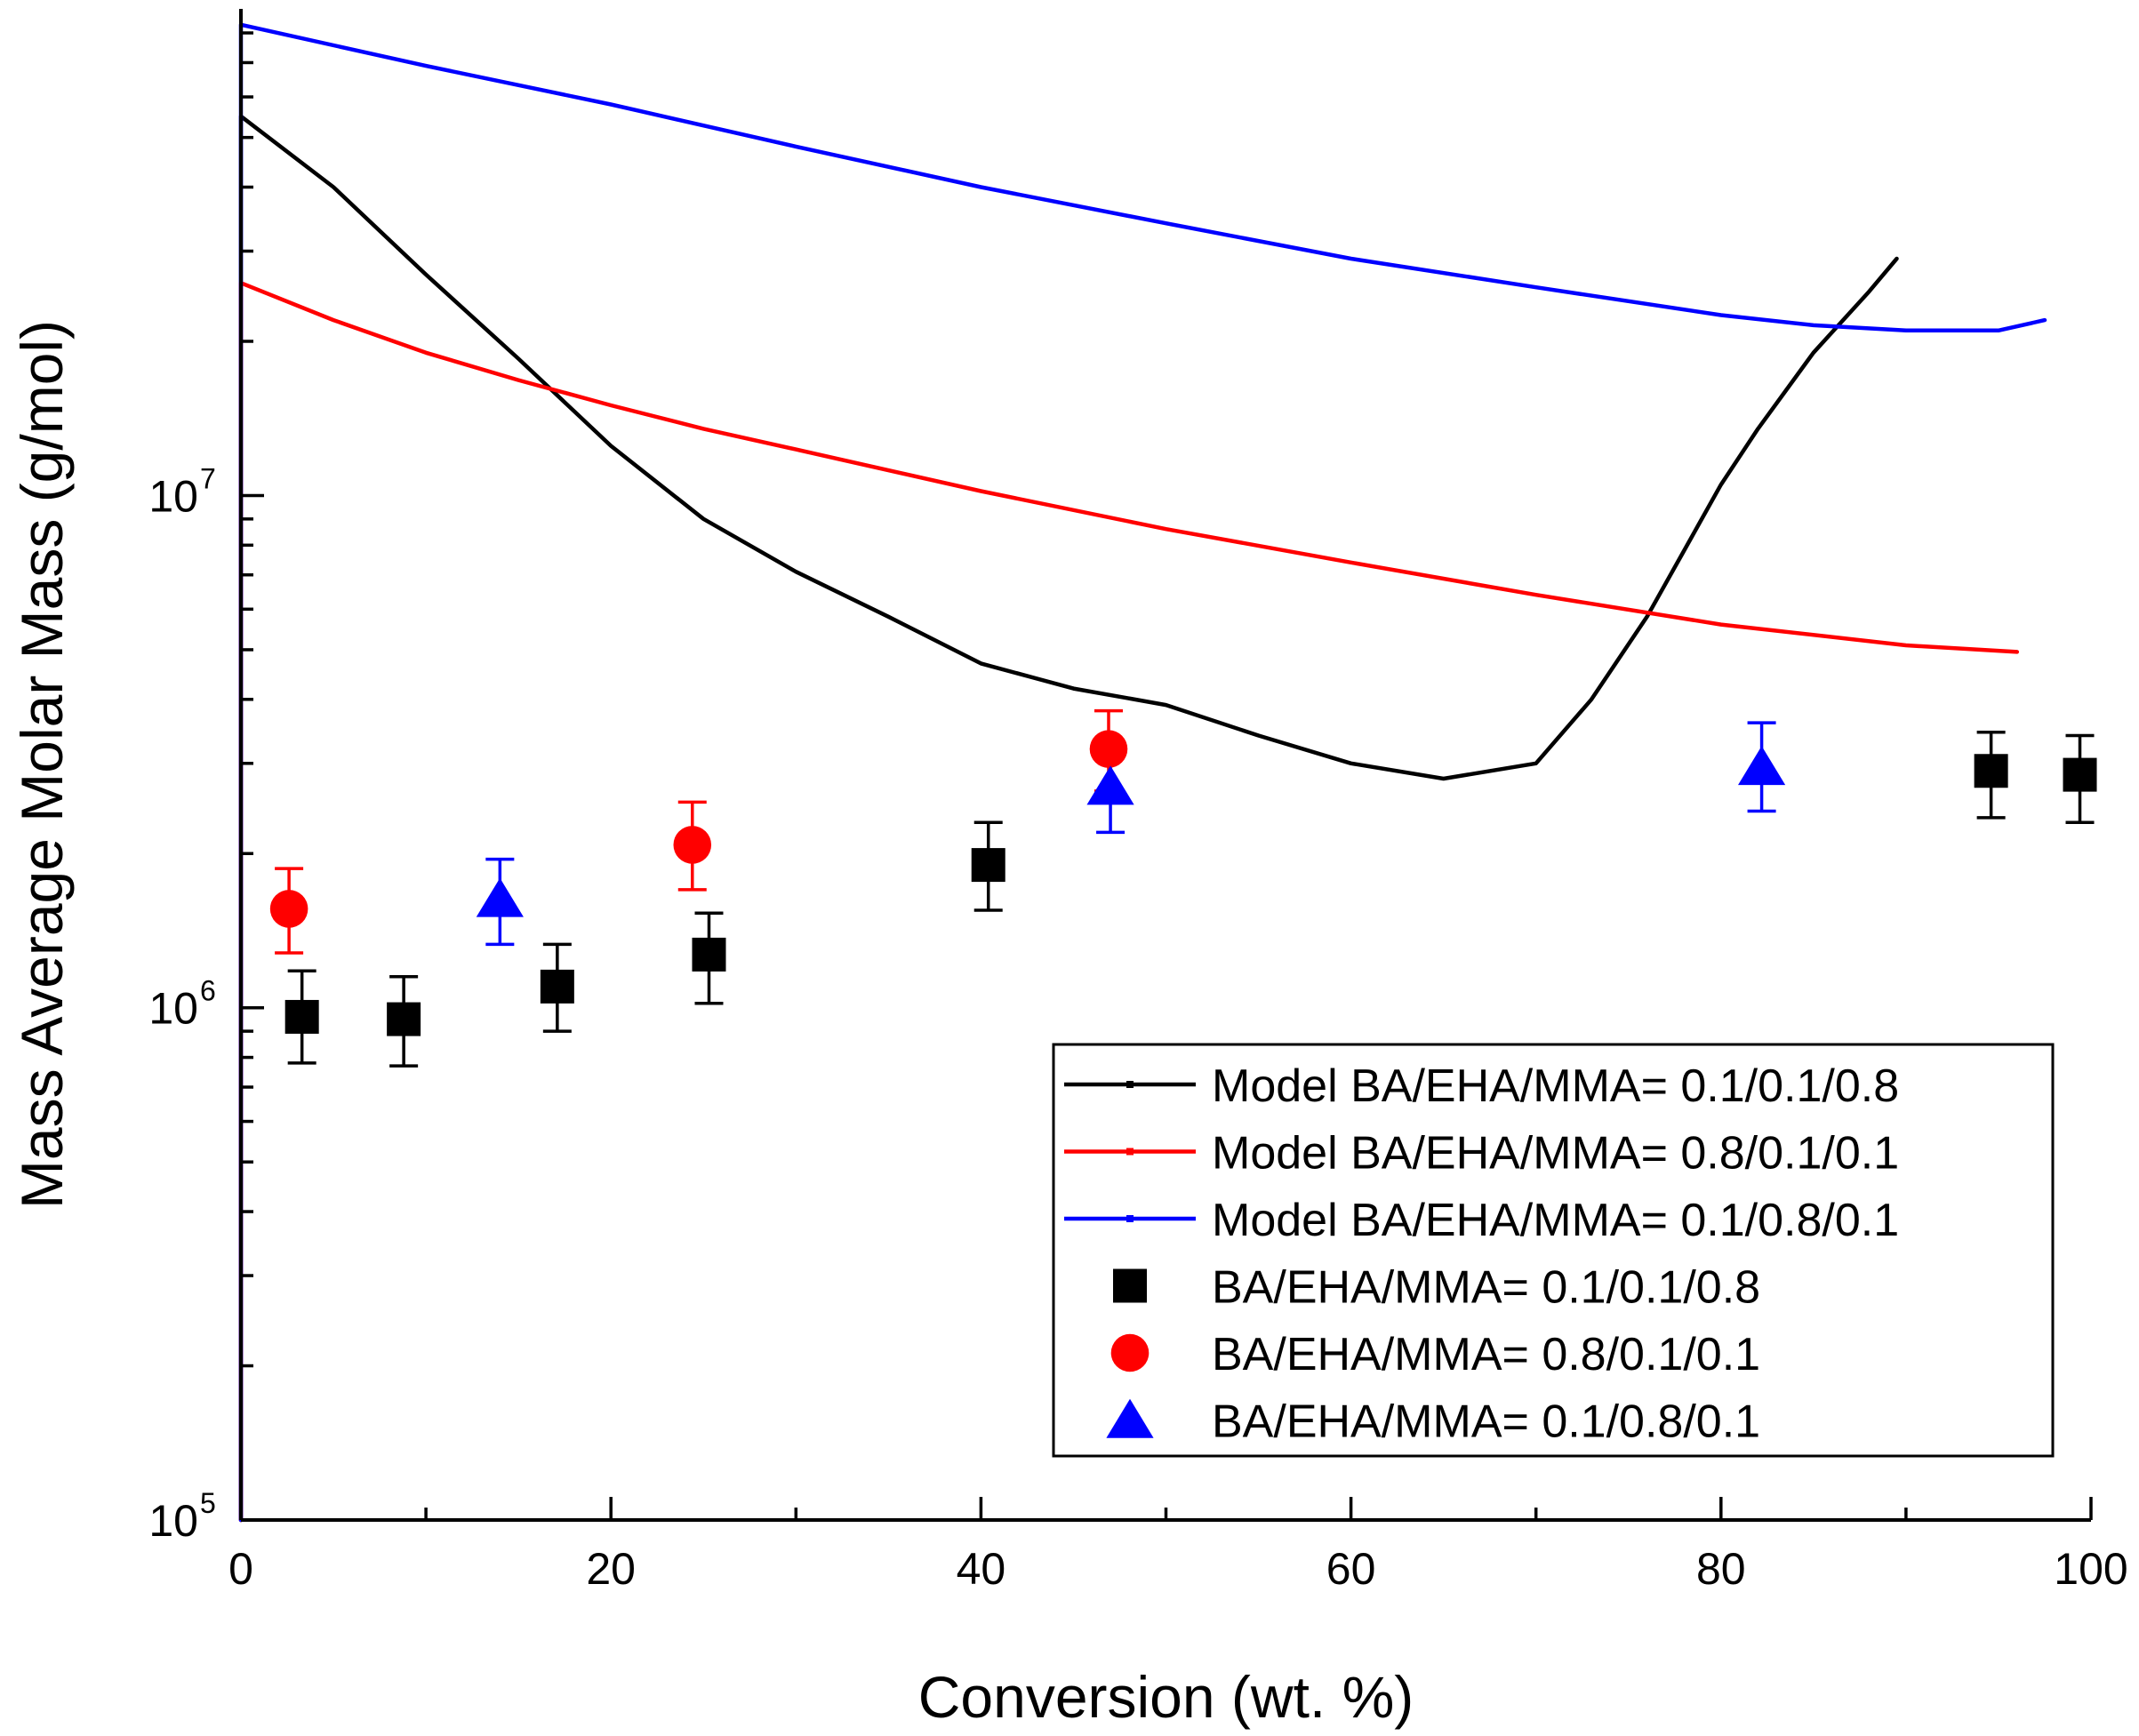 The image size is (2139, 1736). What do you see at coordinates (1486, 1422) in the screenshot?
I see `legend-label: BA/EHA/MMA= 0.1/0.8/0.1` at bounding box center [1486, 1422].